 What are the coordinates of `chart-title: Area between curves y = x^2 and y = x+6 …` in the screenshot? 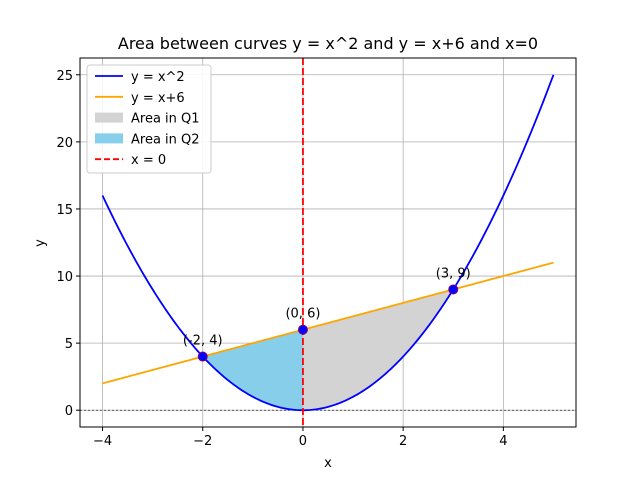 It's located at (328, 43).